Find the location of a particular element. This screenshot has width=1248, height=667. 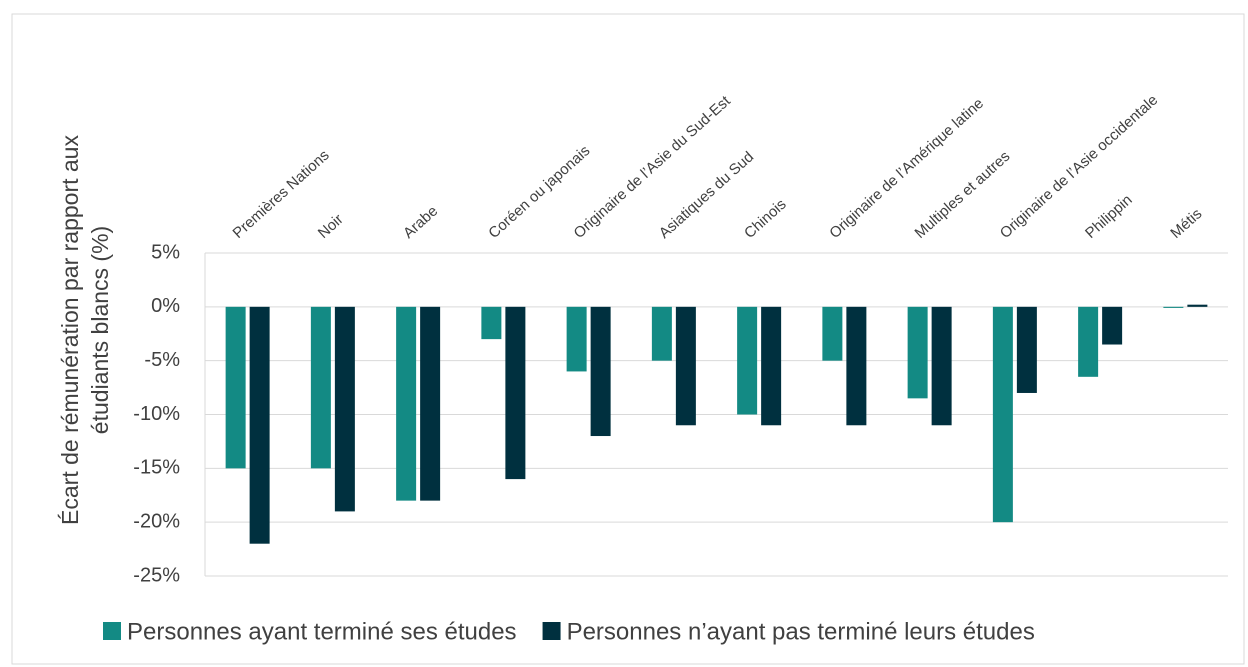

legend-label: Personnes ayant terminé ses études is located at coordinates (322, 631).